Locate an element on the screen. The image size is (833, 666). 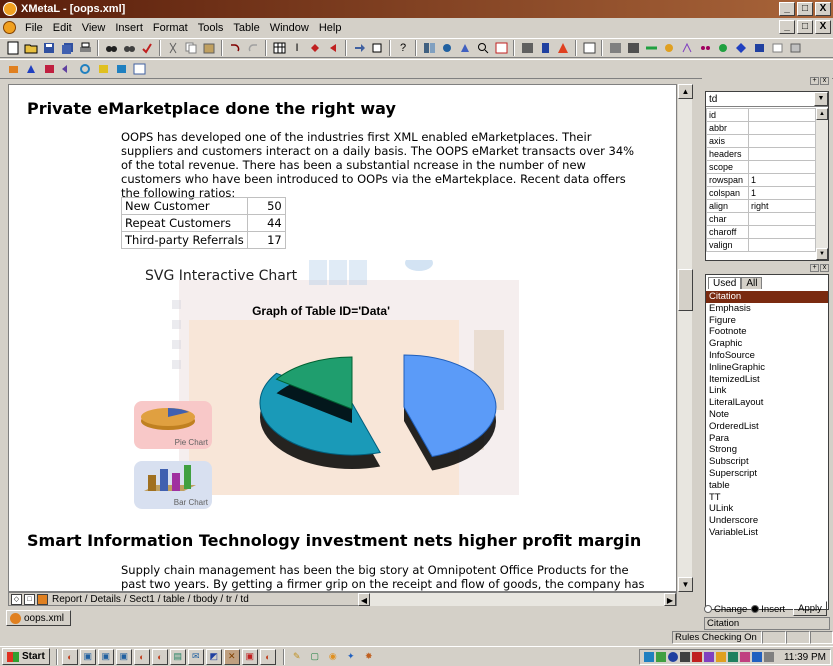
attribute-row: char is located at coordinates (761, 219).